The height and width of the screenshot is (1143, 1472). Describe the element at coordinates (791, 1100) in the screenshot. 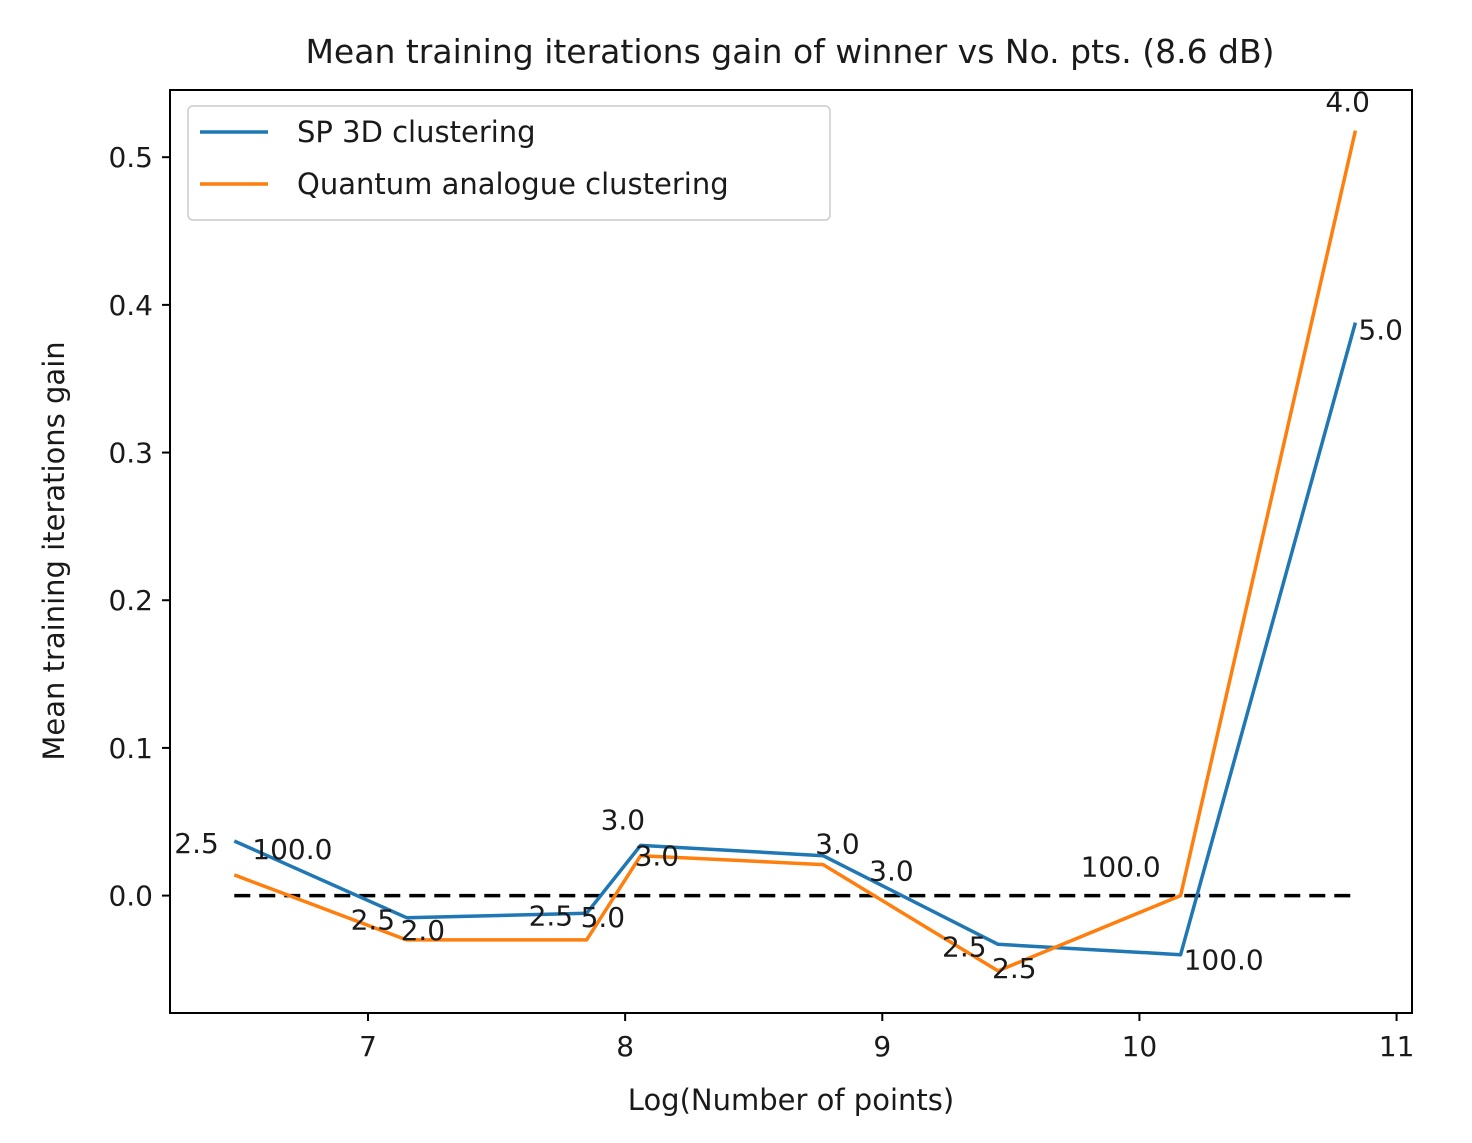

I see `x-axis-label: Log(Number of points)` at that location.